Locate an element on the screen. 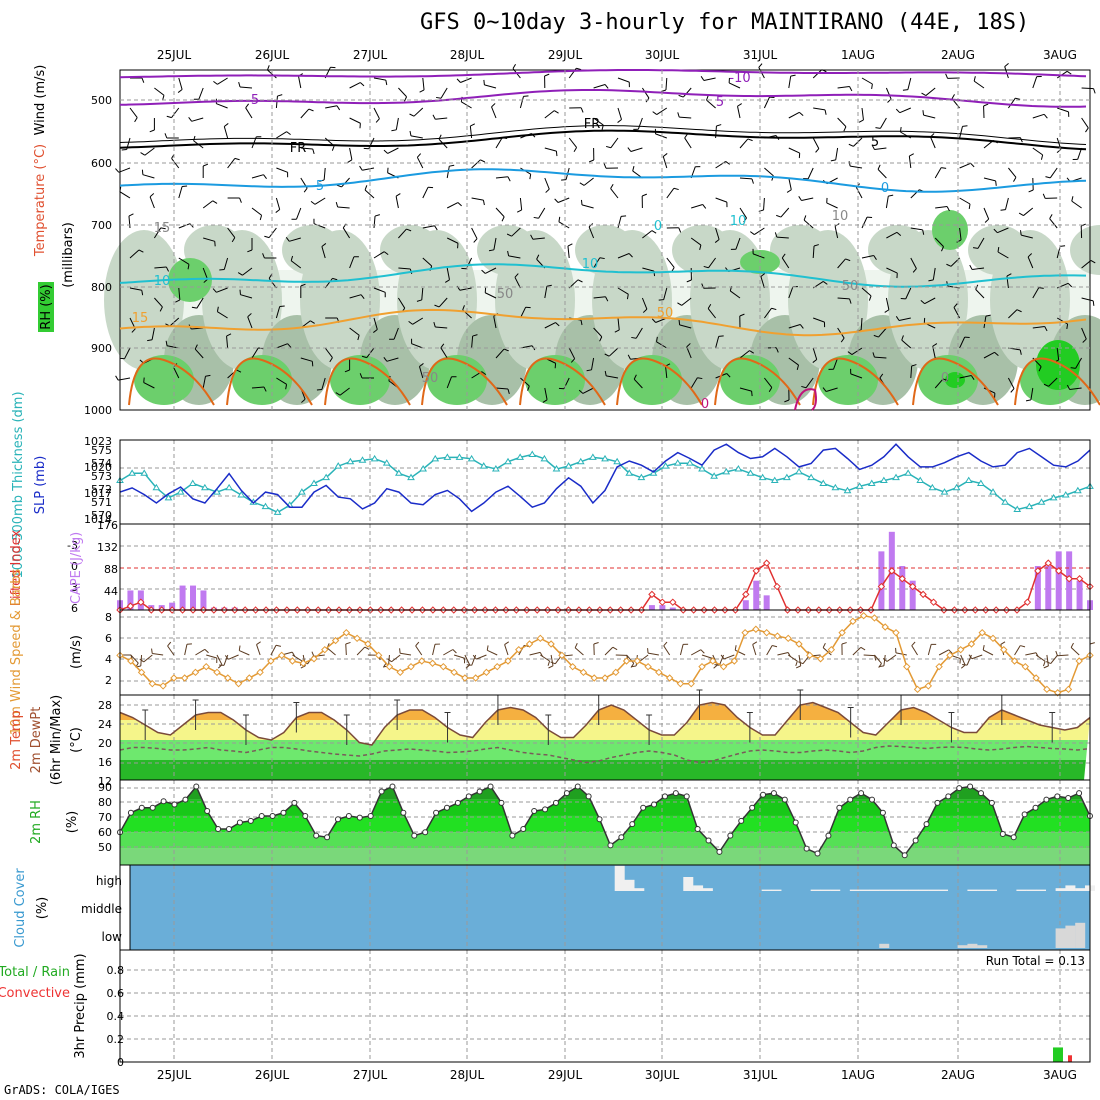 The width and height of the screenshot is (1100, 1100). wind-tick: 2 is located at coordinates (108, 680).